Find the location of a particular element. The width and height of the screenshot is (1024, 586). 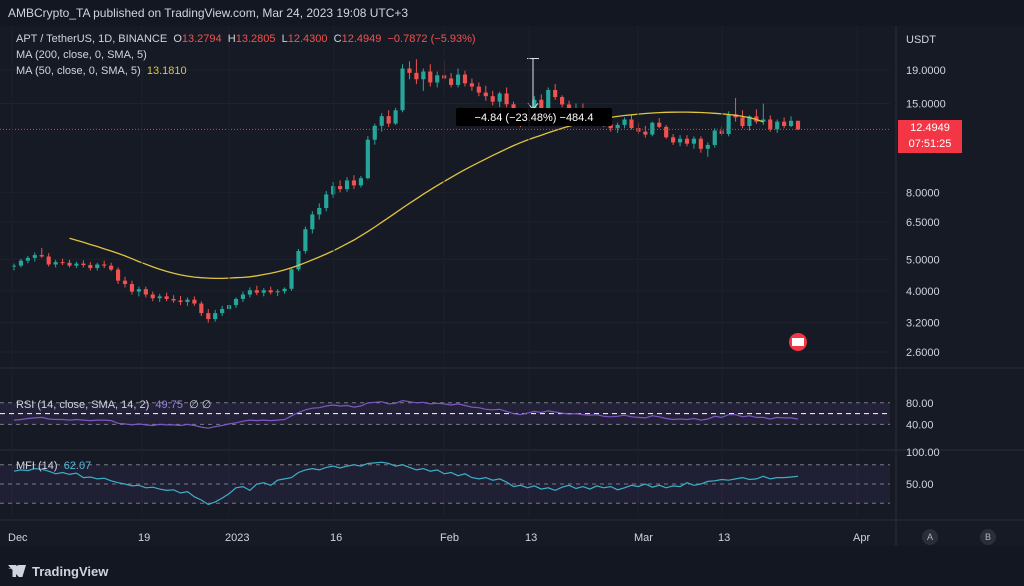

close-value: 12.4949 is located at coordinates (361, 39).